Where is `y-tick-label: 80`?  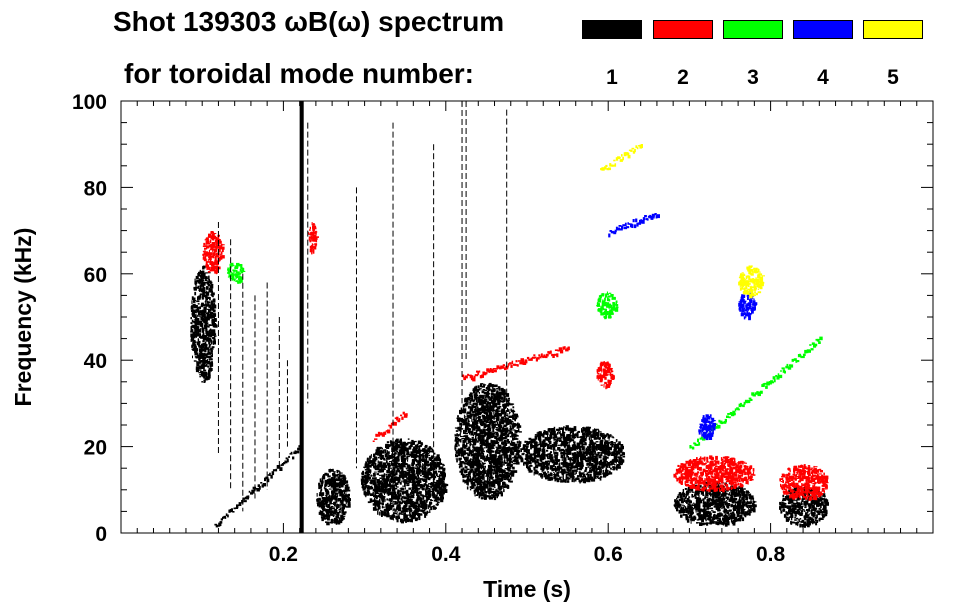
y-tick-label: 80 is located at coordinates (95, 188).